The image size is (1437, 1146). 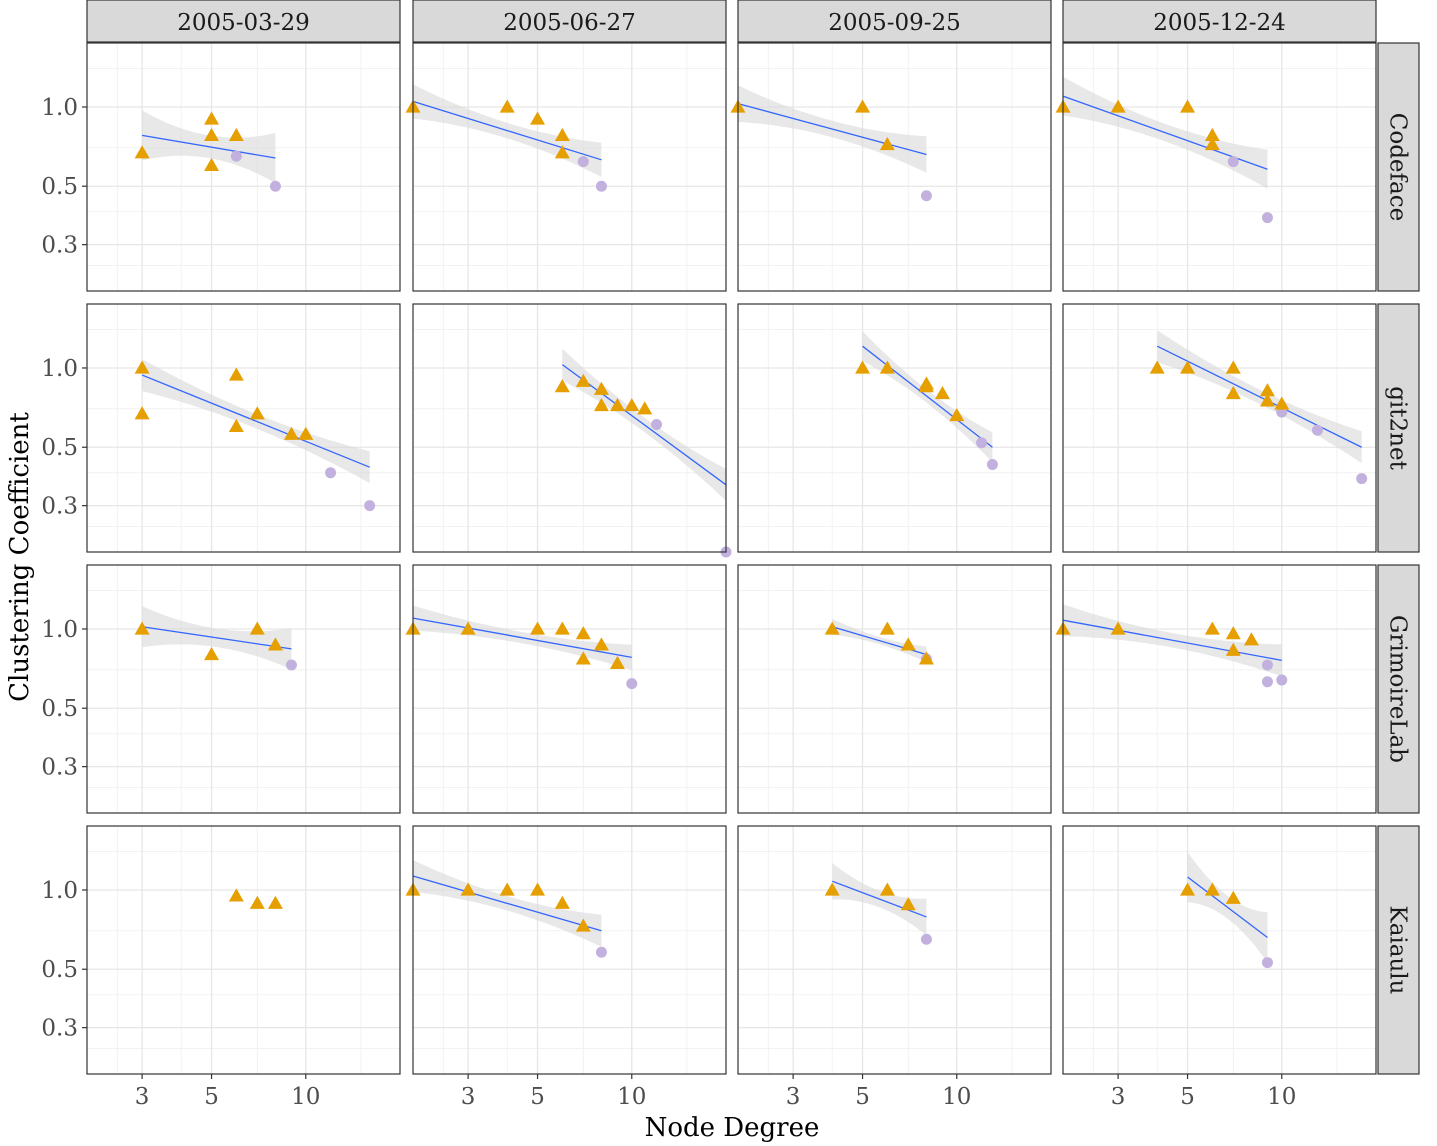 I want to click on column-strip-label: 2005-03-29, so click(x=243, y=23).